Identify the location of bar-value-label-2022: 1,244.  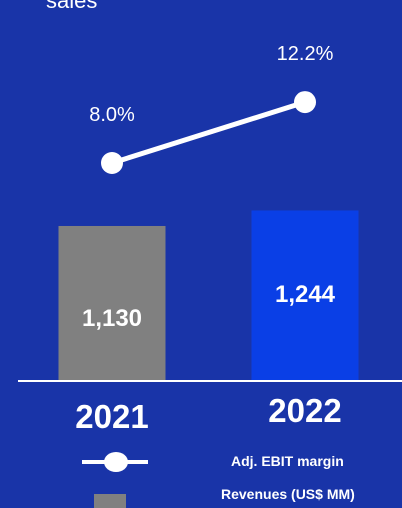
(305, 294).